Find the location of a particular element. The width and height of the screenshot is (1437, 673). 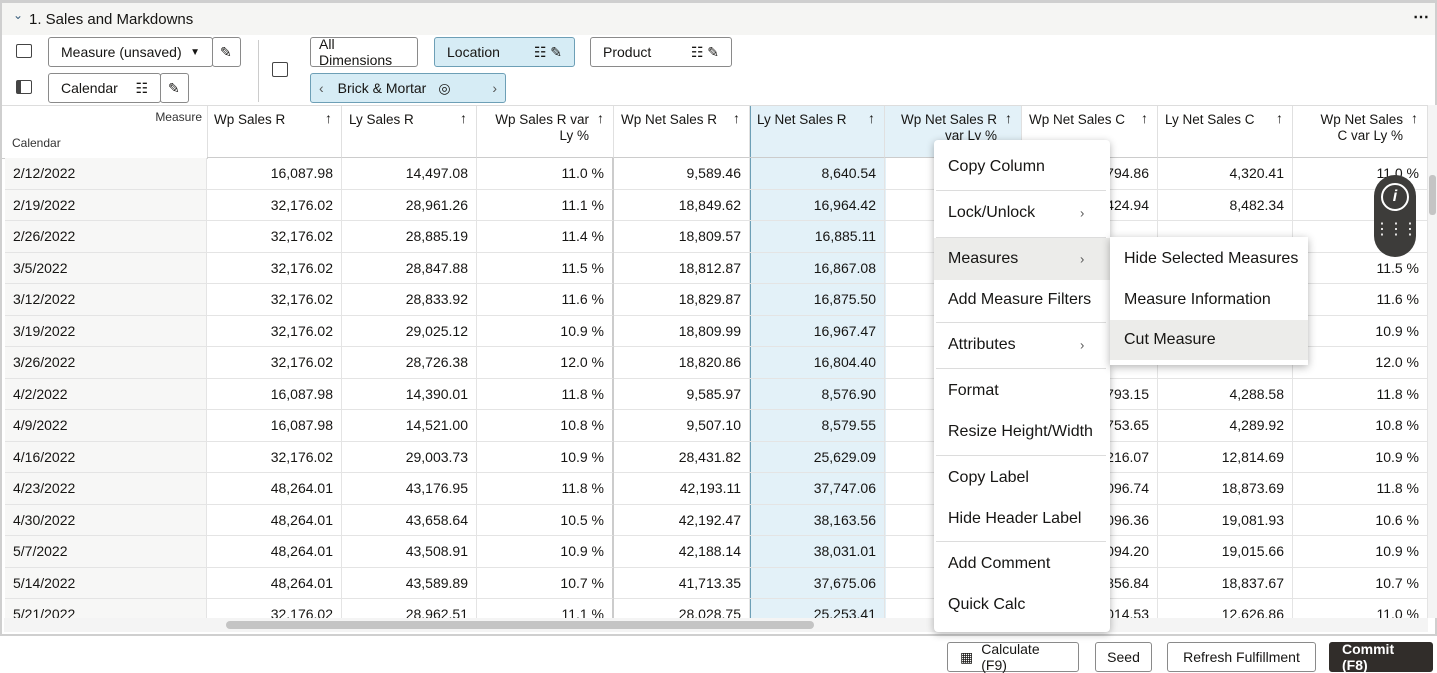

cell: 4,288.58 is located at coordinates (1225, 394).